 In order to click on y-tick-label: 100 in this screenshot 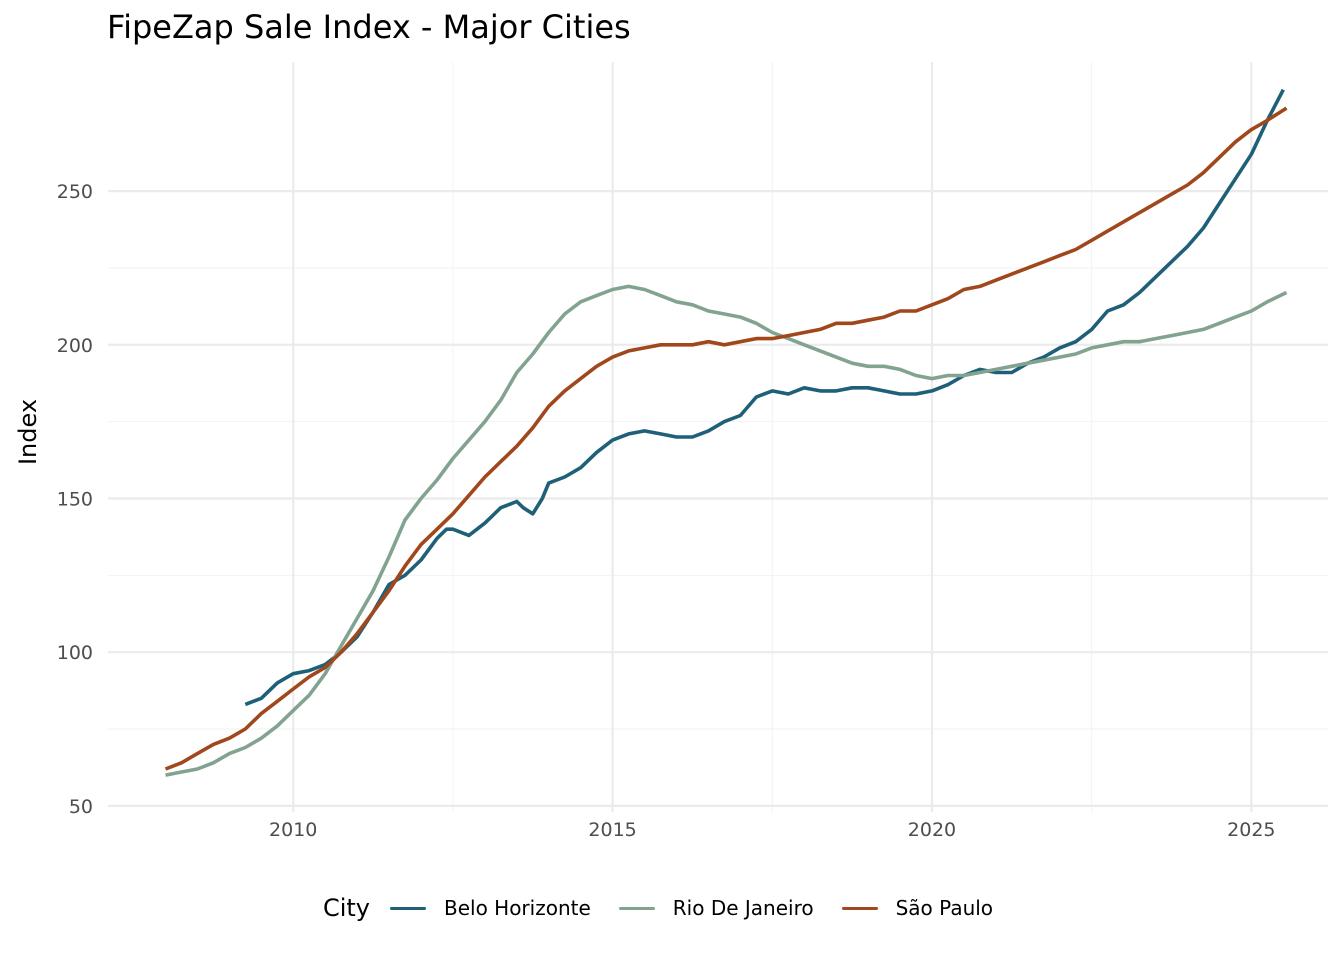, I will do `click(75, 653)`.